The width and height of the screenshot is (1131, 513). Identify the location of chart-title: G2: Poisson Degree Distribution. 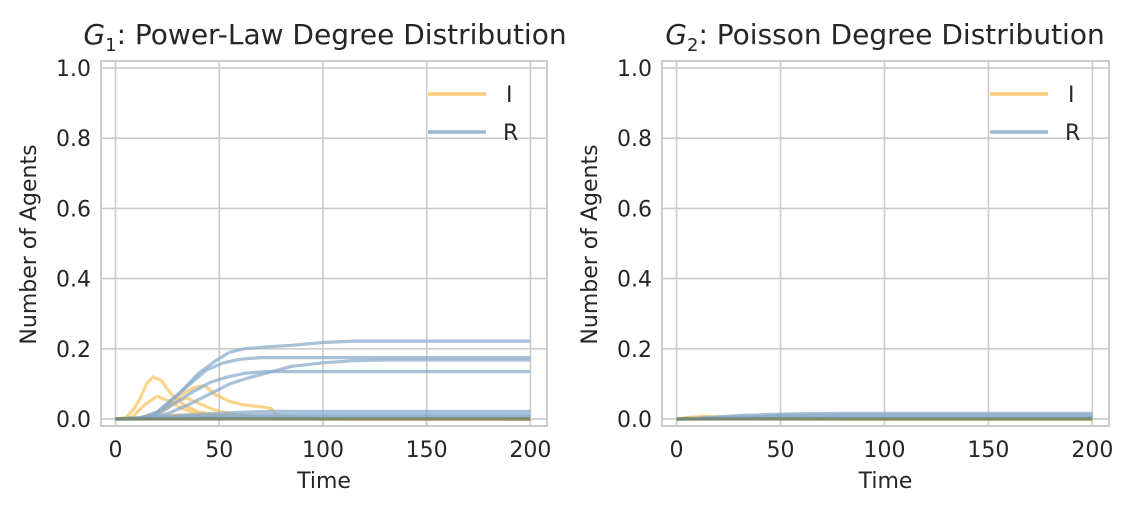
(884, 37).